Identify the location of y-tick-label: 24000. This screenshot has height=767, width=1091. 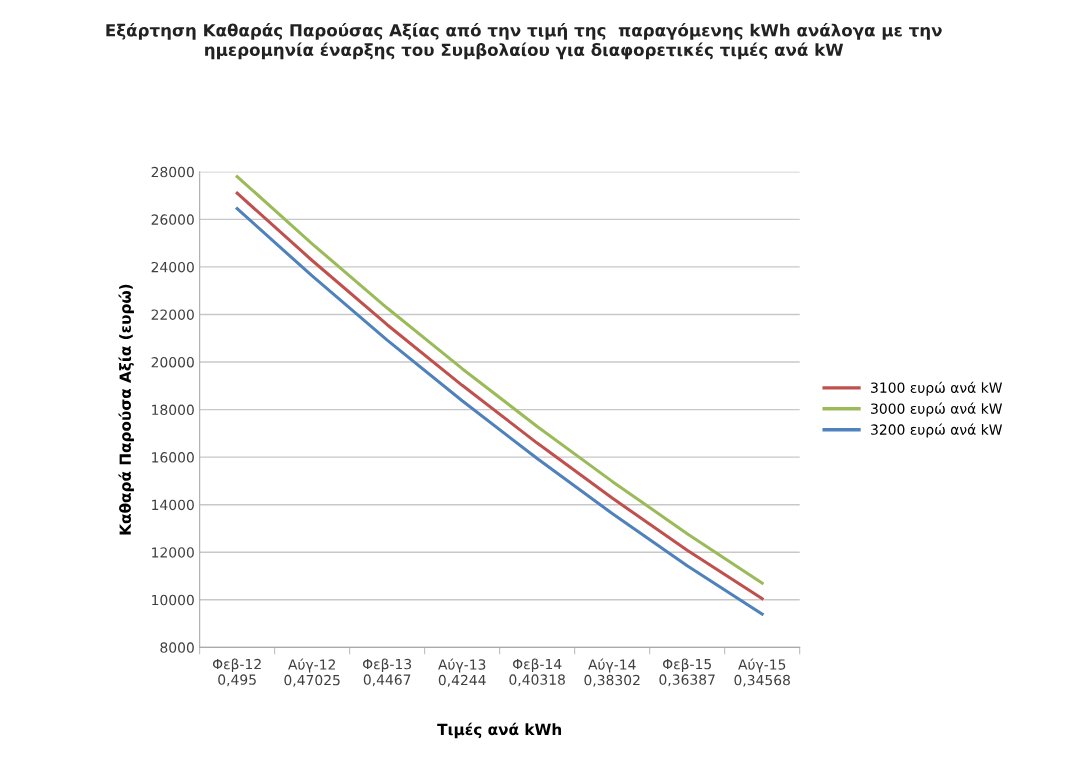
(172, 267).